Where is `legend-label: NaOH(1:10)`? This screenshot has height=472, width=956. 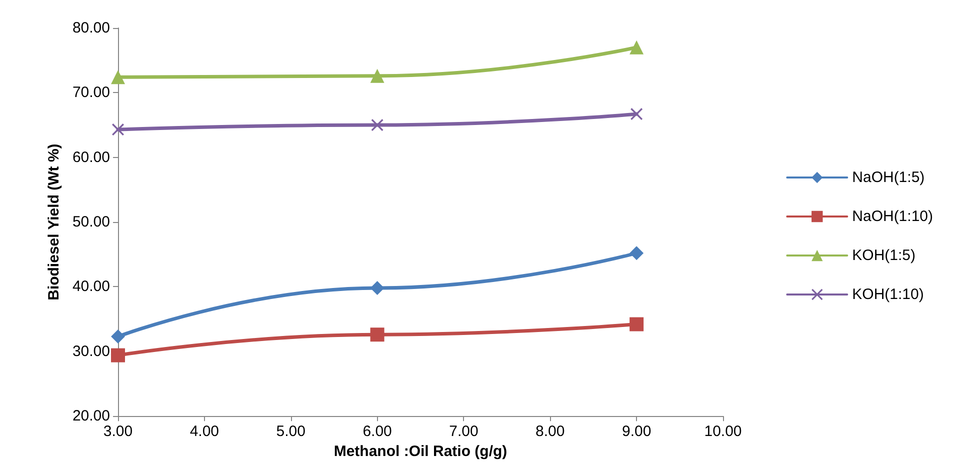 legend-label: NaOH(1:10) is located at coordinates (893, 216).